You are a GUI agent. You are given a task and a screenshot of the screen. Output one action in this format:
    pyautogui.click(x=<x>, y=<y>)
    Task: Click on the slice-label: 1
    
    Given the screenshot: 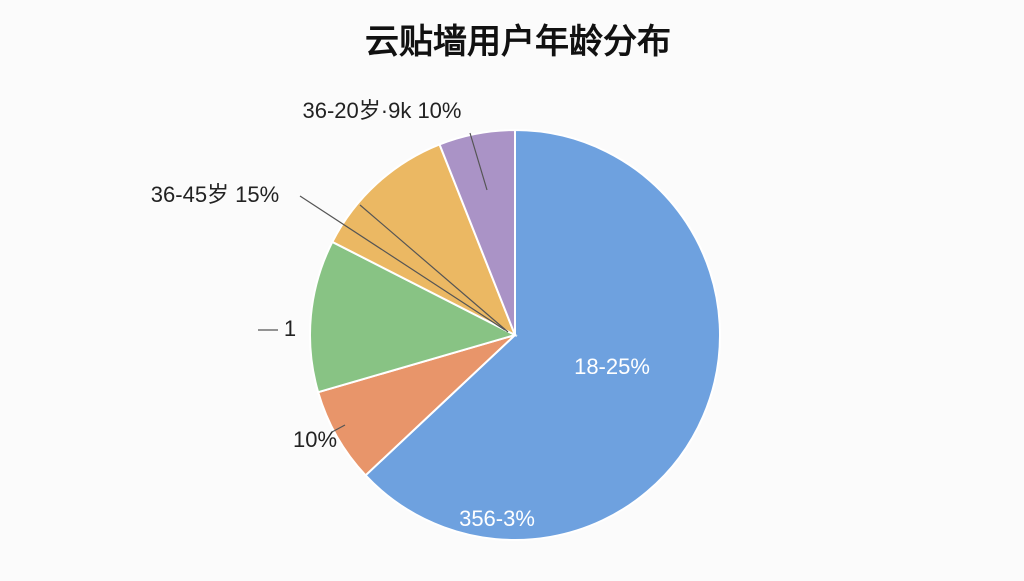 What is the action you would take?
    pyautogui.click(x=290, y=328)
    